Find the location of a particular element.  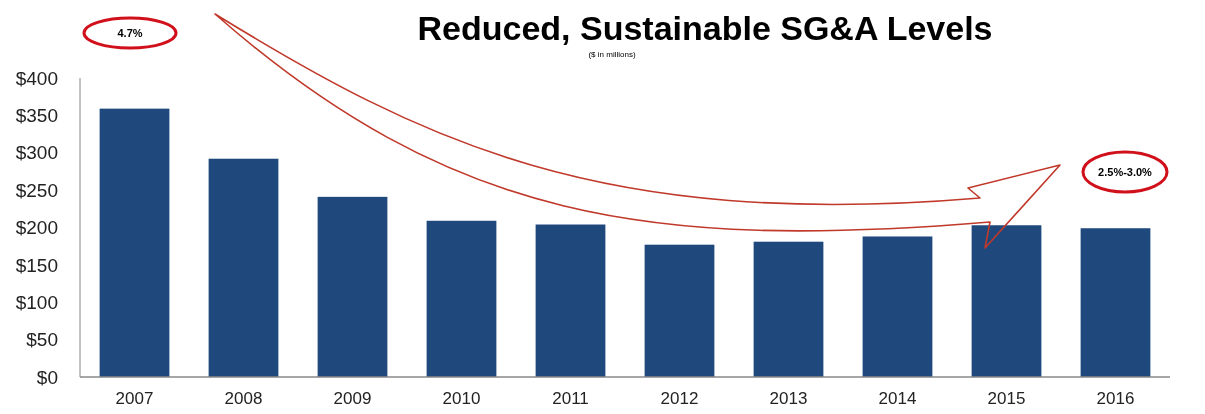

x-tick-label: 2014 is located at coordinates (897, 398).